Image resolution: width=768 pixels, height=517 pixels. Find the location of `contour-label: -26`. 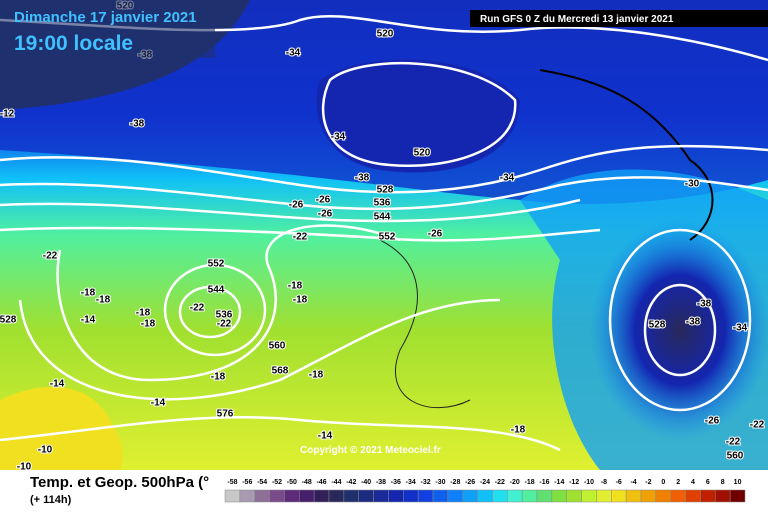

contour-label: -26 is located at coordinates (325, 214).